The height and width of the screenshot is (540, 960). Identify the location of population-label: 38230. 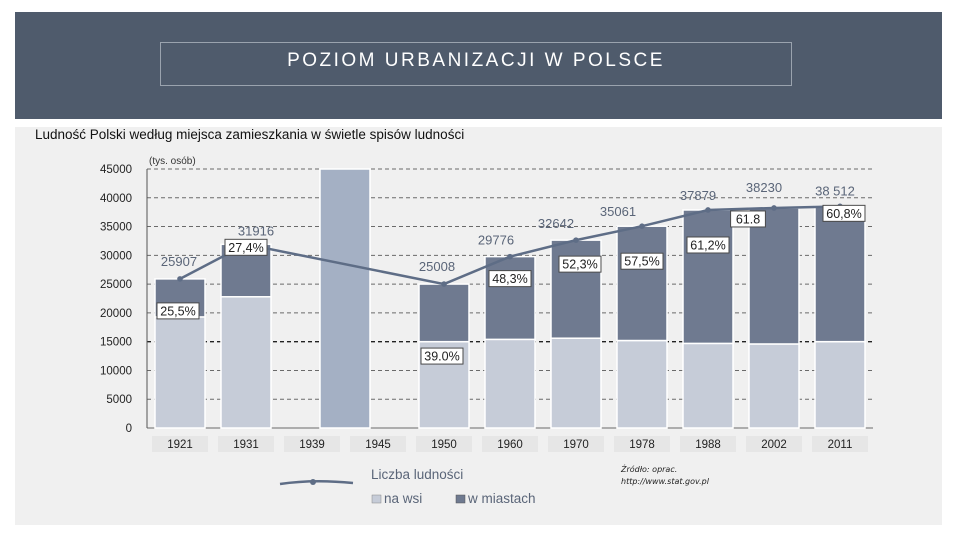
(764, 187).